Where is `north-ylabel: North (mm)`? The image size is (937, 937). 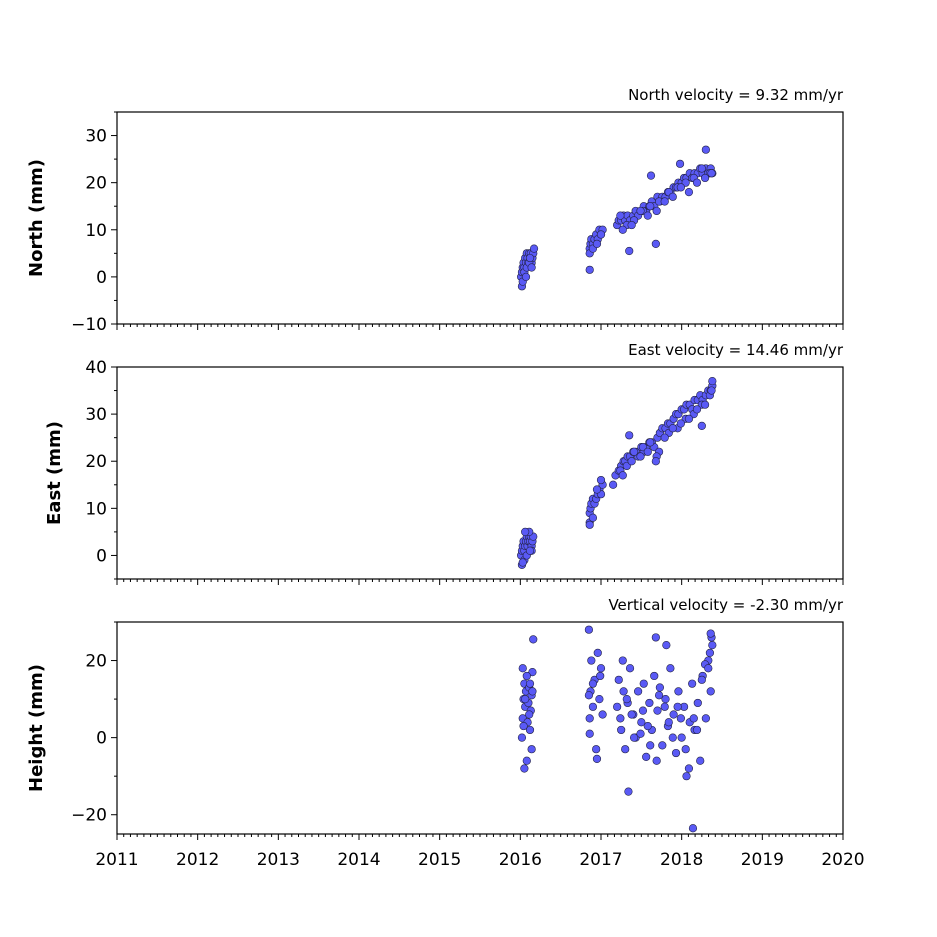
north-ylabel: North (mm) is located at coordinates (36, 218).